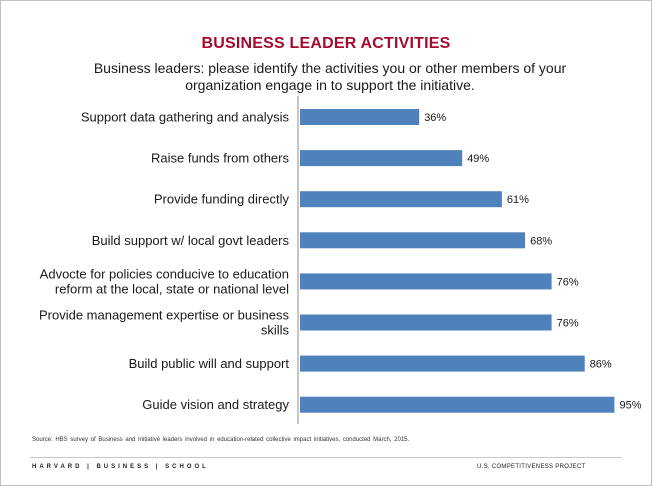 The width and height of the screenshot is (652, 486). Describe the element at coordinates (222, 199) in the screenshot. I see `category-label: Provide funding directly` at that location.